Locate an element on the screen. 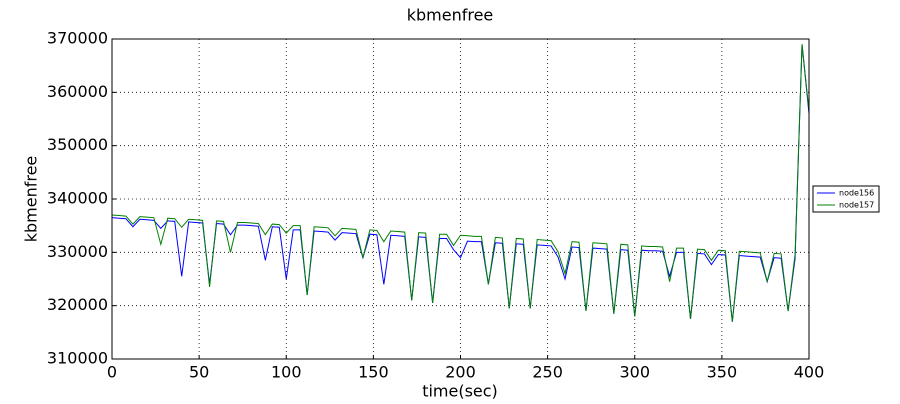 The image size is (900, 404). x-tick-label: 400 is located at coordinates (809, 372).